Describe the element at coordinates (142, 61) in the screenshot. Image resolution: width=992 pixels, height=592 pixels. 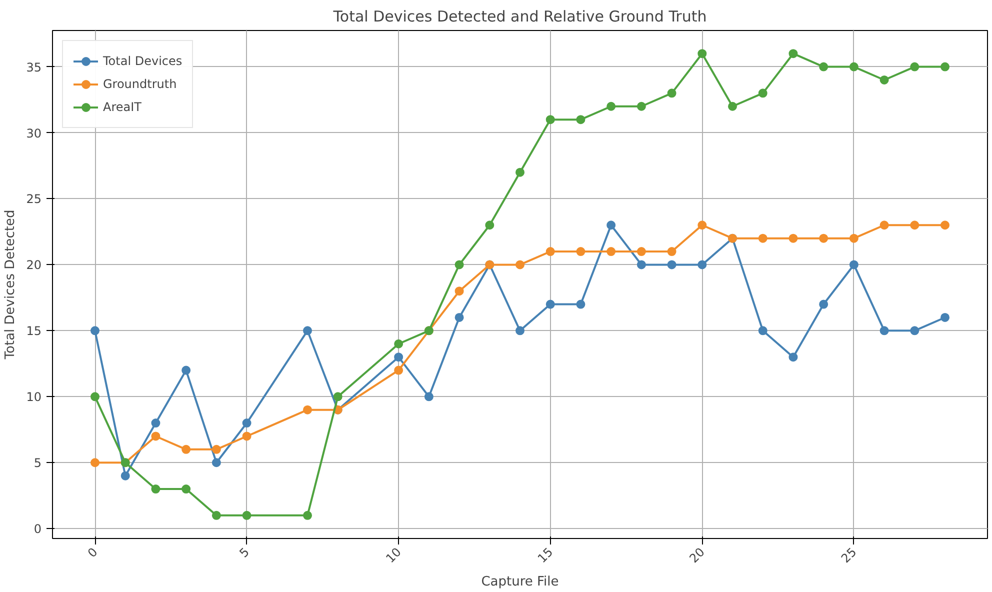
I see `legend-label: Total Devices` at that location.